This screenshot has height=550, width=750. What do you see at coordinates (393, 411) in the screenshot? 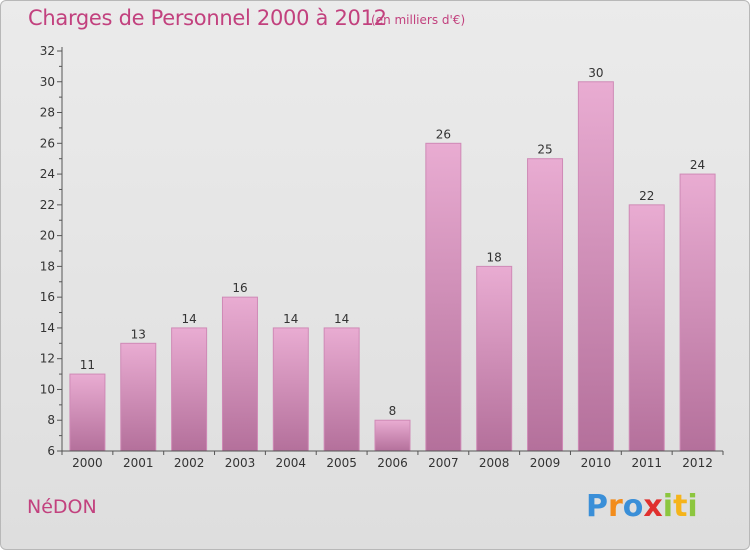
I see `data-label: 8` at bounding box center [393, 411].